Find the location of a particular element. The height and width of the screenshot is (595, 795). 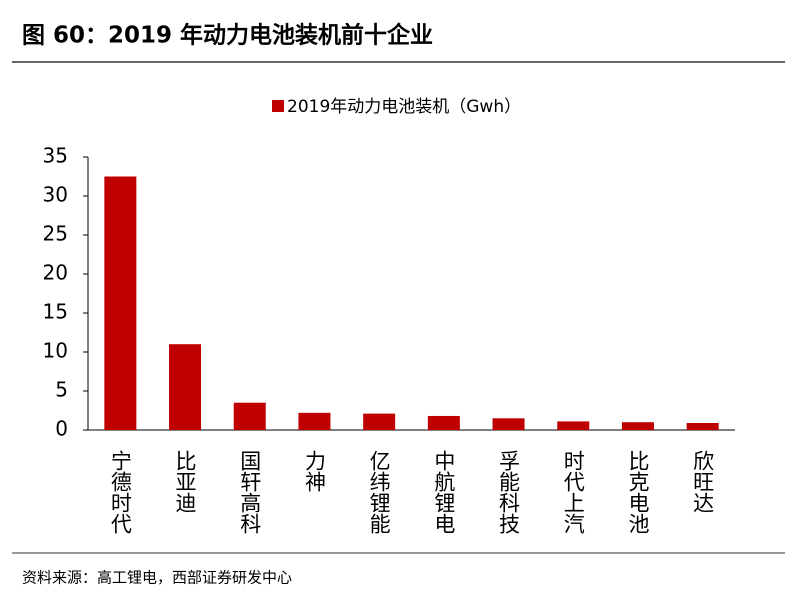

y-tick-label: 25 is located at coordinates (55, 234).